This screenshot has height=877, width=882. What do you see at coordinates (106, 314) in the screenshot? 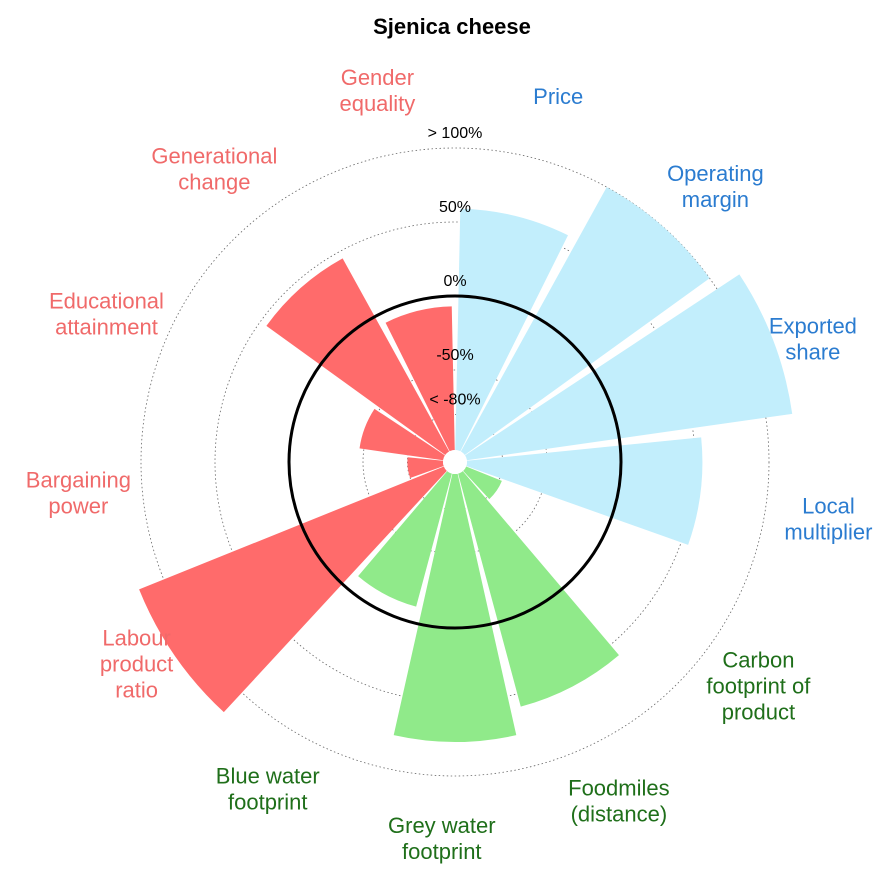
I see `category-label: Educational attainment` at bounding box center [106, 314].